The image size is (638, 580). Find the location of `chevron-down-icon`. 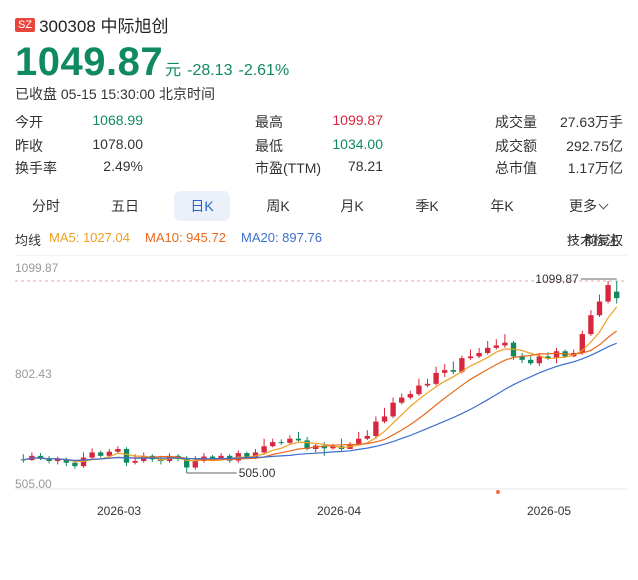

chevron-down-icon is located at coordinates (603, 204).